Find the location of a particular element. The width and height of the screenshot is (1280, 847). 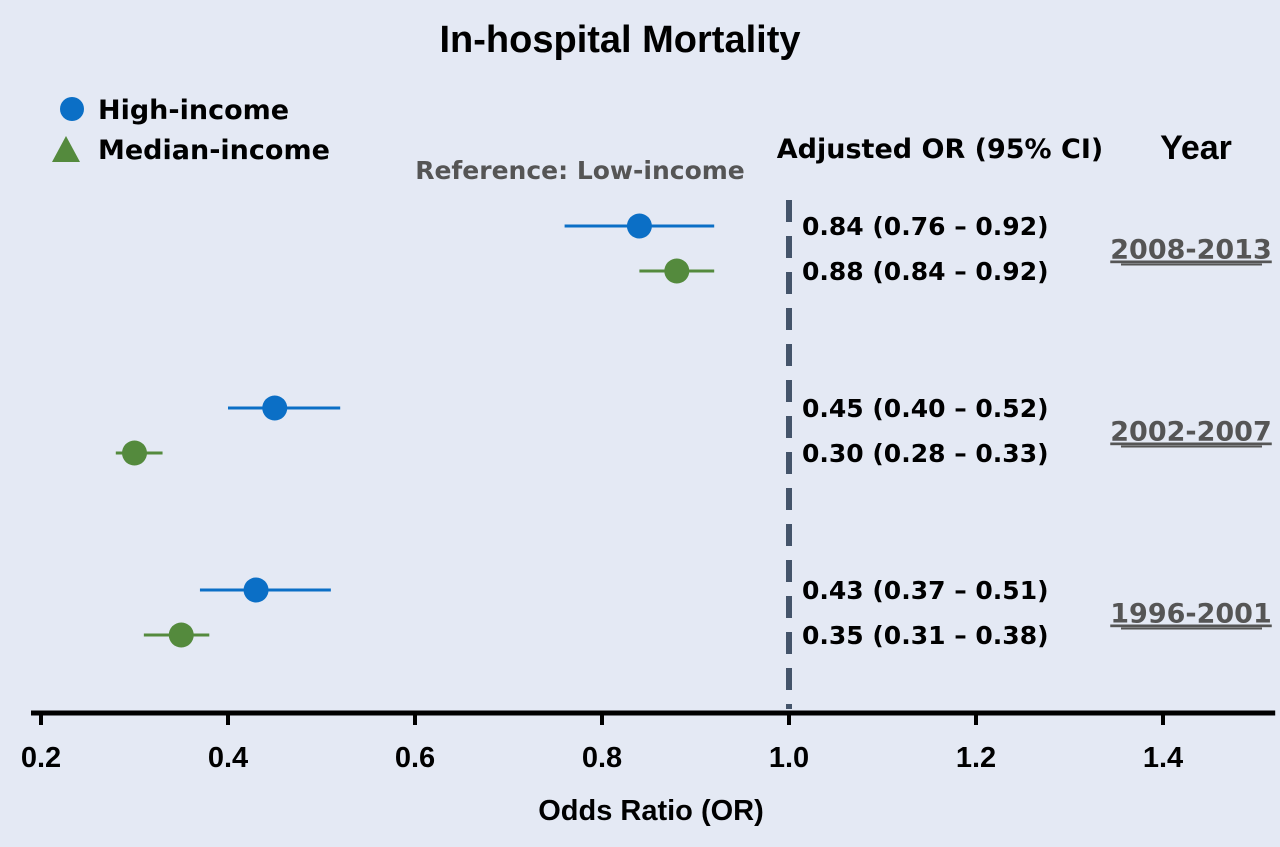

legend-marker-median-income is located at coordinates (66, 149).